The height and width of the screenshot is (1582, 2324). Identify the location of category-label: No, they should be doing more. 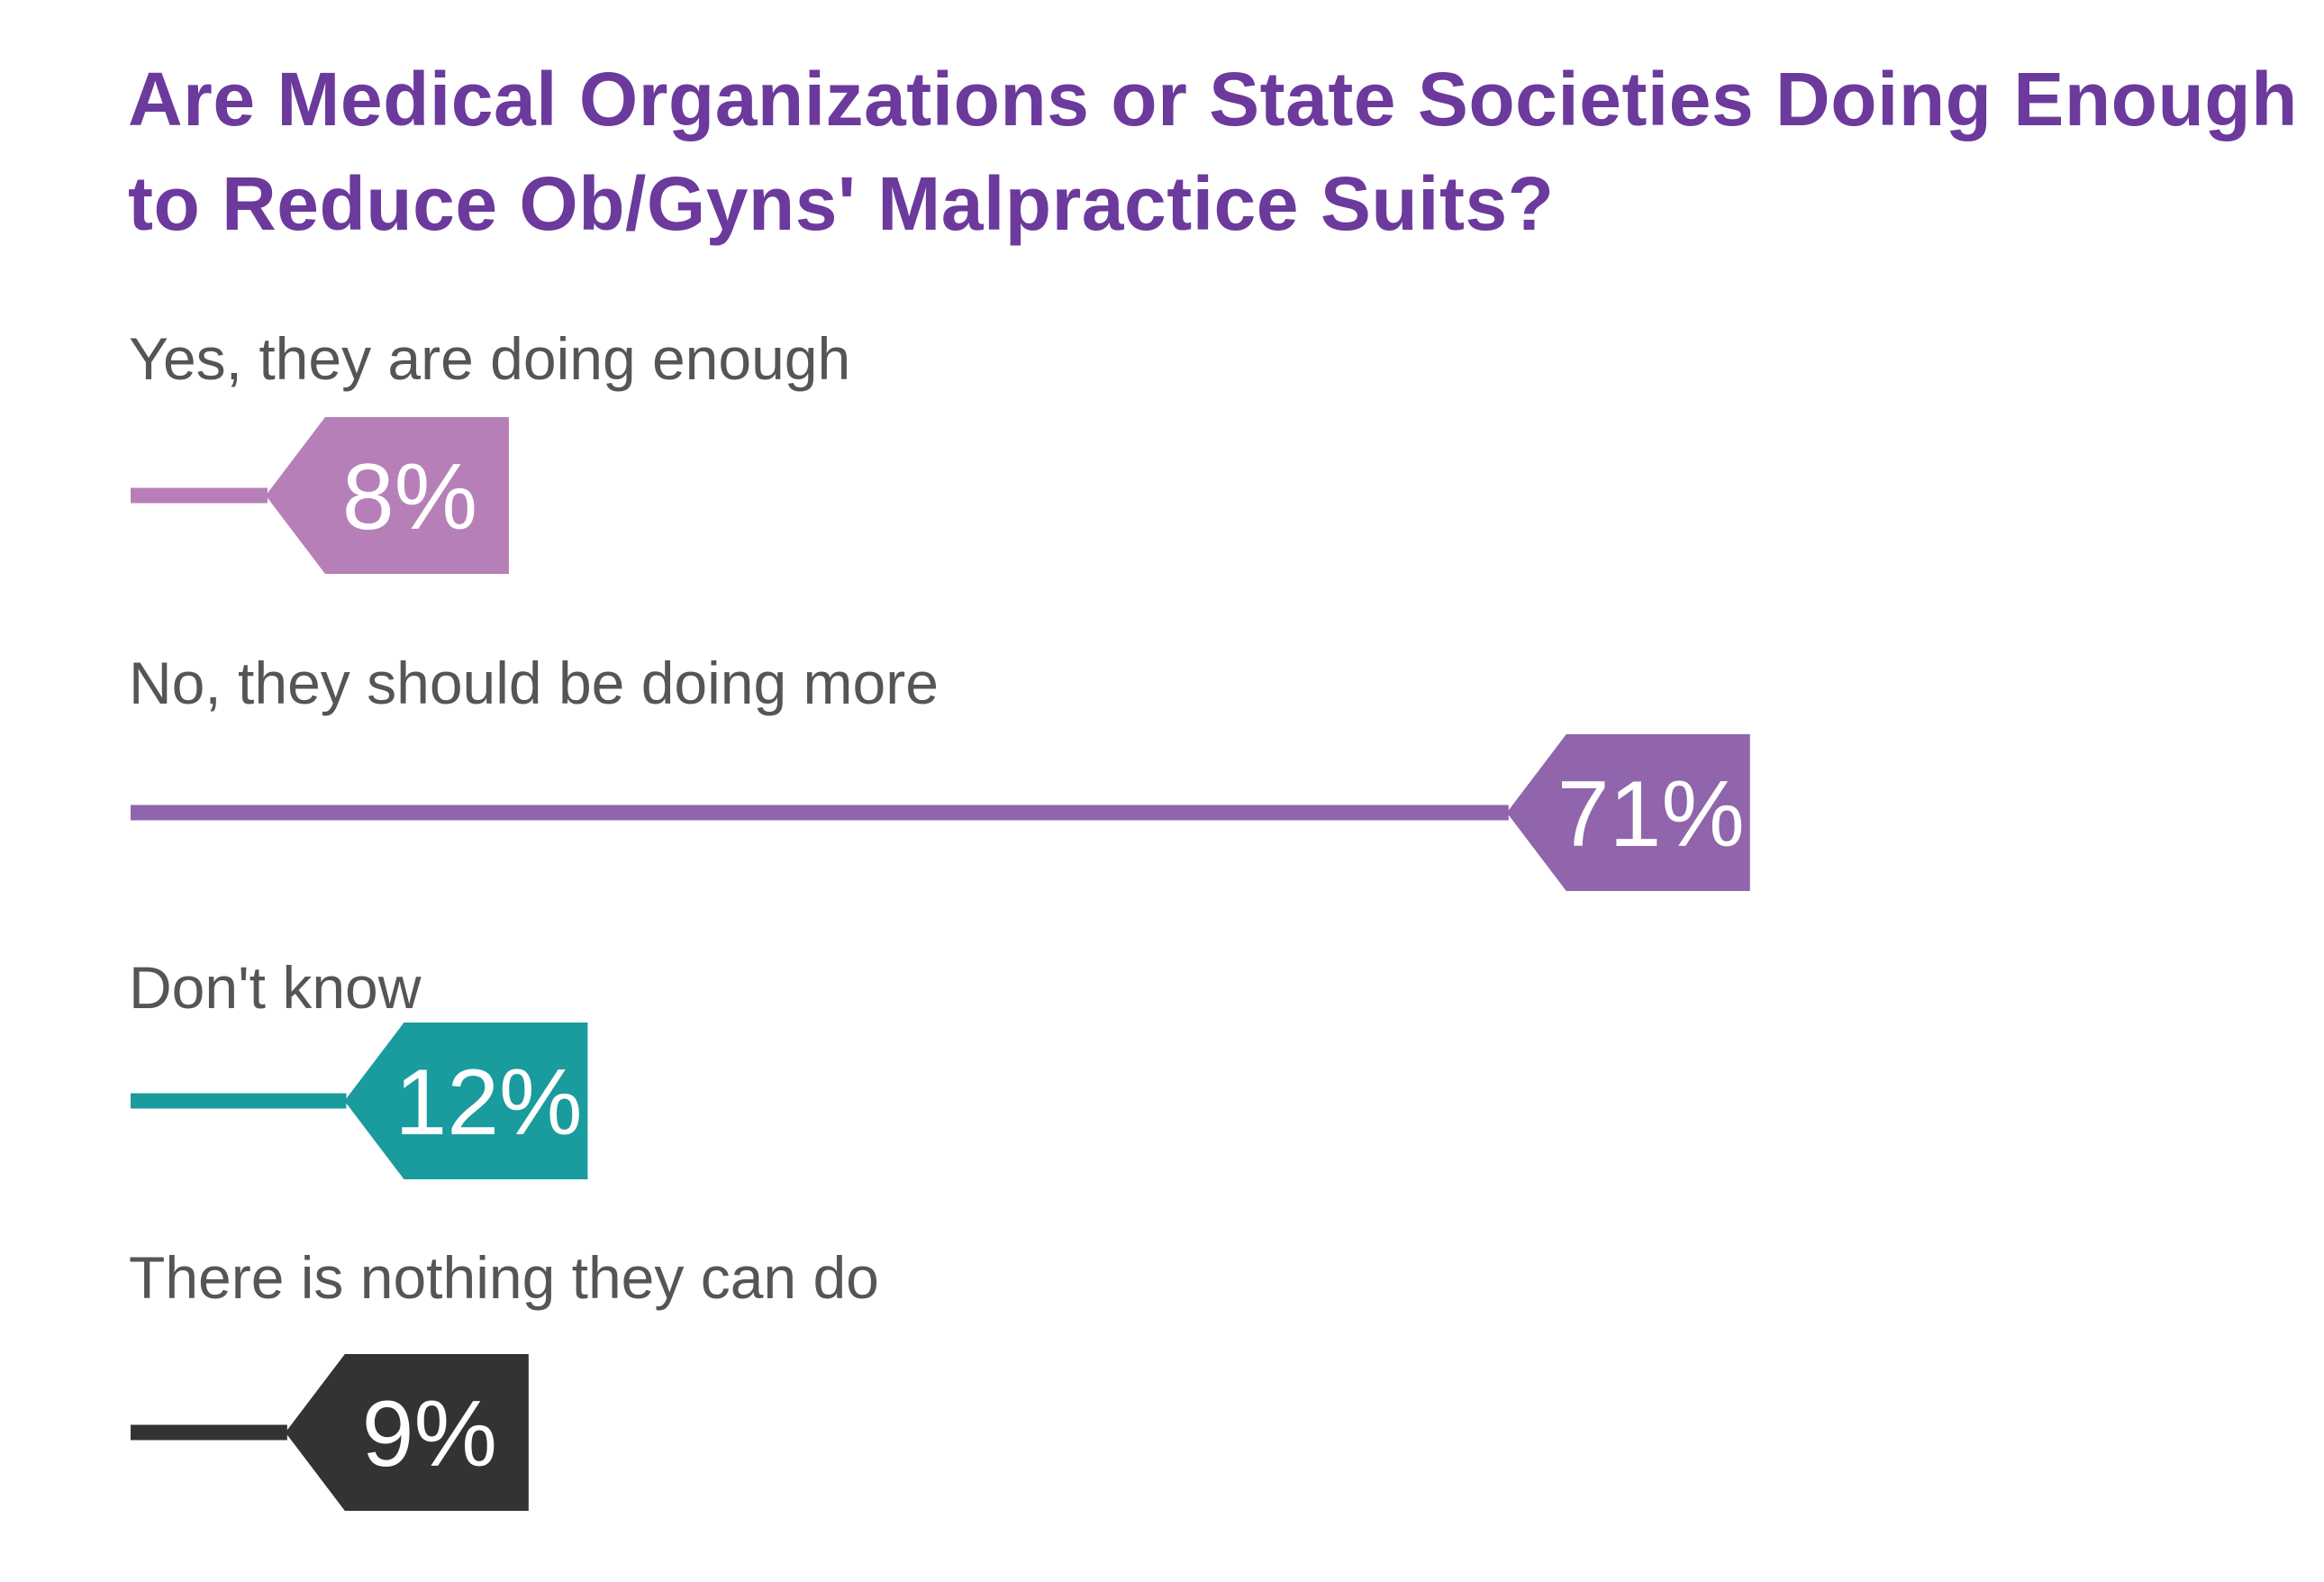
(534, 683).